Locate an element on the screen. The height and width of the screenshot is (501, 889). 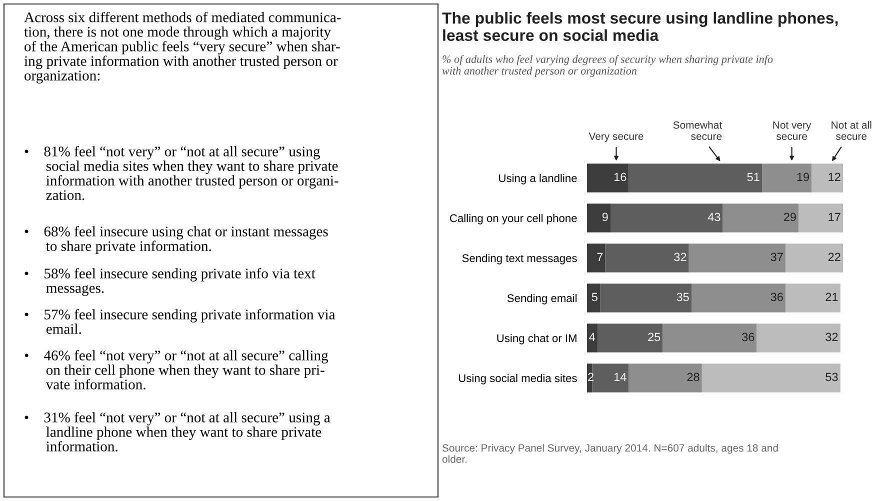
text: • 81% feel “not very” or “not at all secure” using social media sites when they want to share private information with another trusted person or organi- zation. is located at coordinates (181, 173).